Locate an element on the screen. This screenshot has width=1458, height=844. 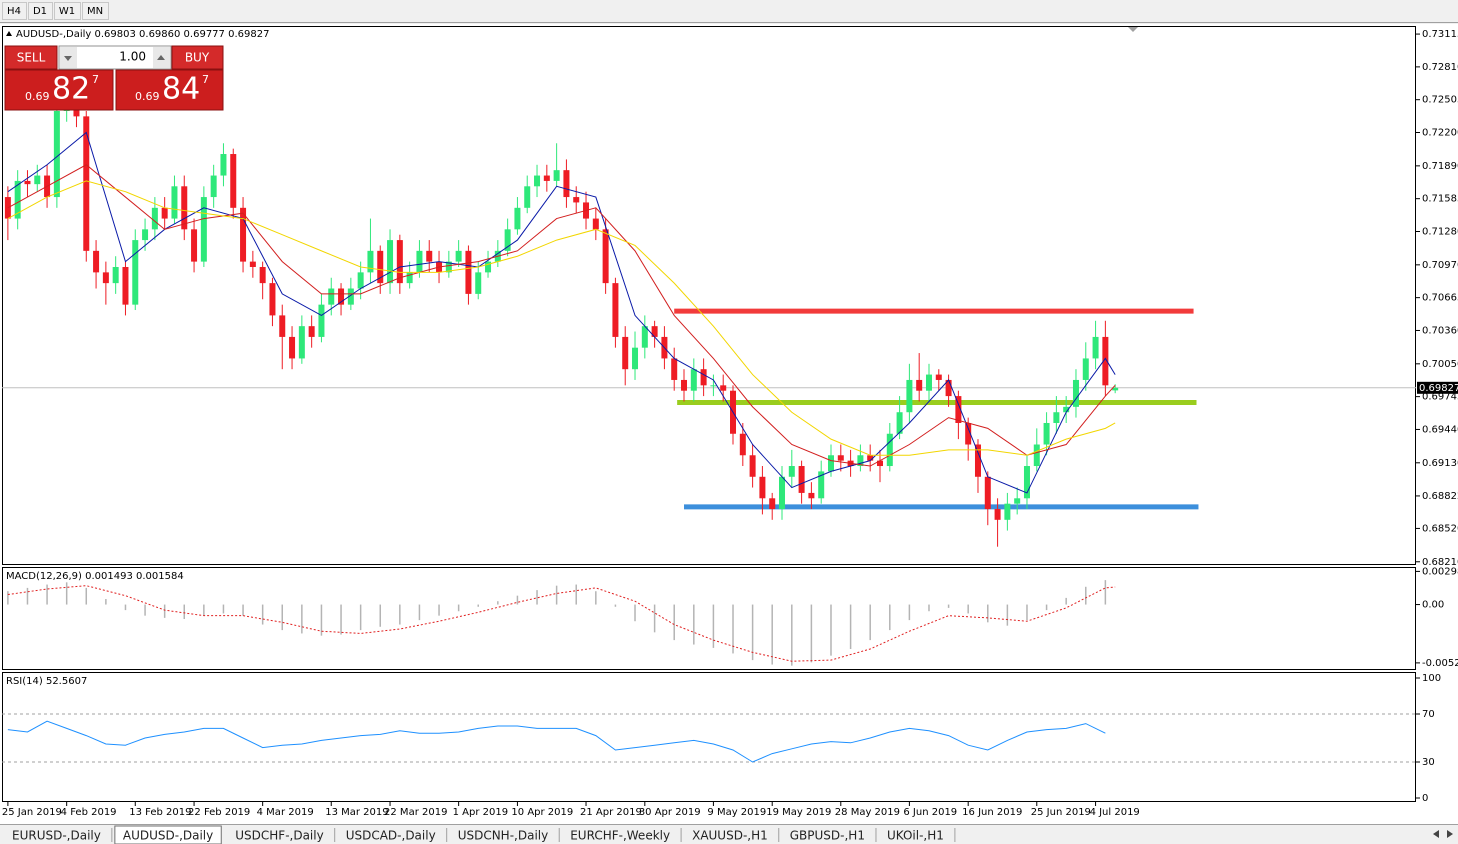
x-tick-label: 4 Feb 2019 is located at coordinates (89, 812).